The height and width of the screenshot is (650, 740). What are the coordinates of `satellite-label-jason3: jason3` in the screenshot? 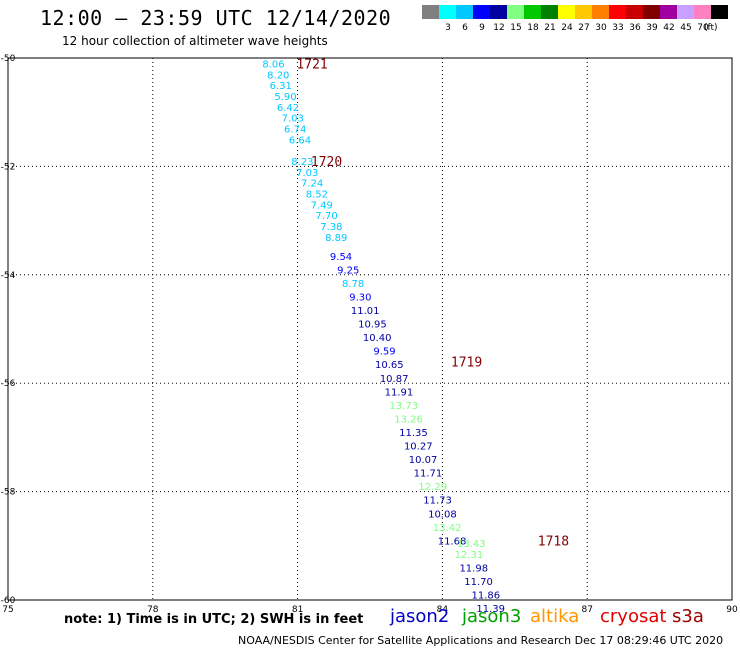 It's located at (492, 616).